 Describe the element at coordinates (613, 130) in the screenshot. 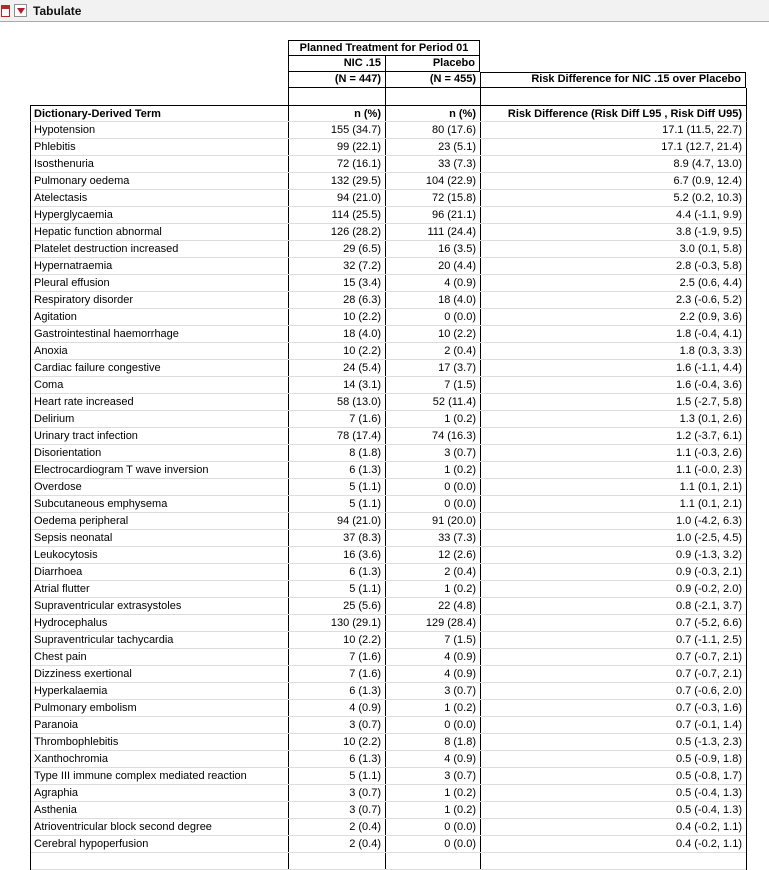

I see `cell-rd: 17.1 (11.5, 22.7)` at that location.